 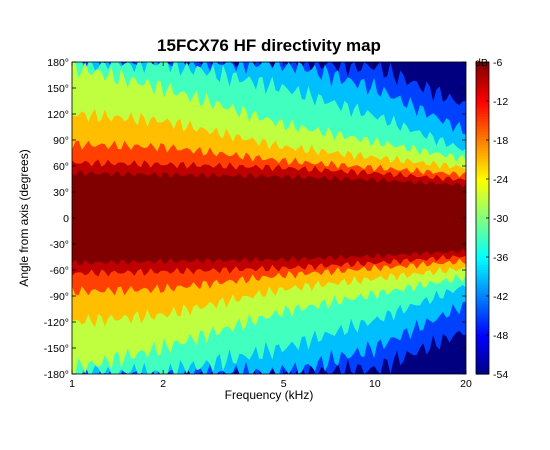 What do you see at coordinates (491, 219) in the screenshot?
I see `colorbar: -6 -12 -18 -24 -30 -36 -42 -48 -54 dB` at bounding box center [491, 219].